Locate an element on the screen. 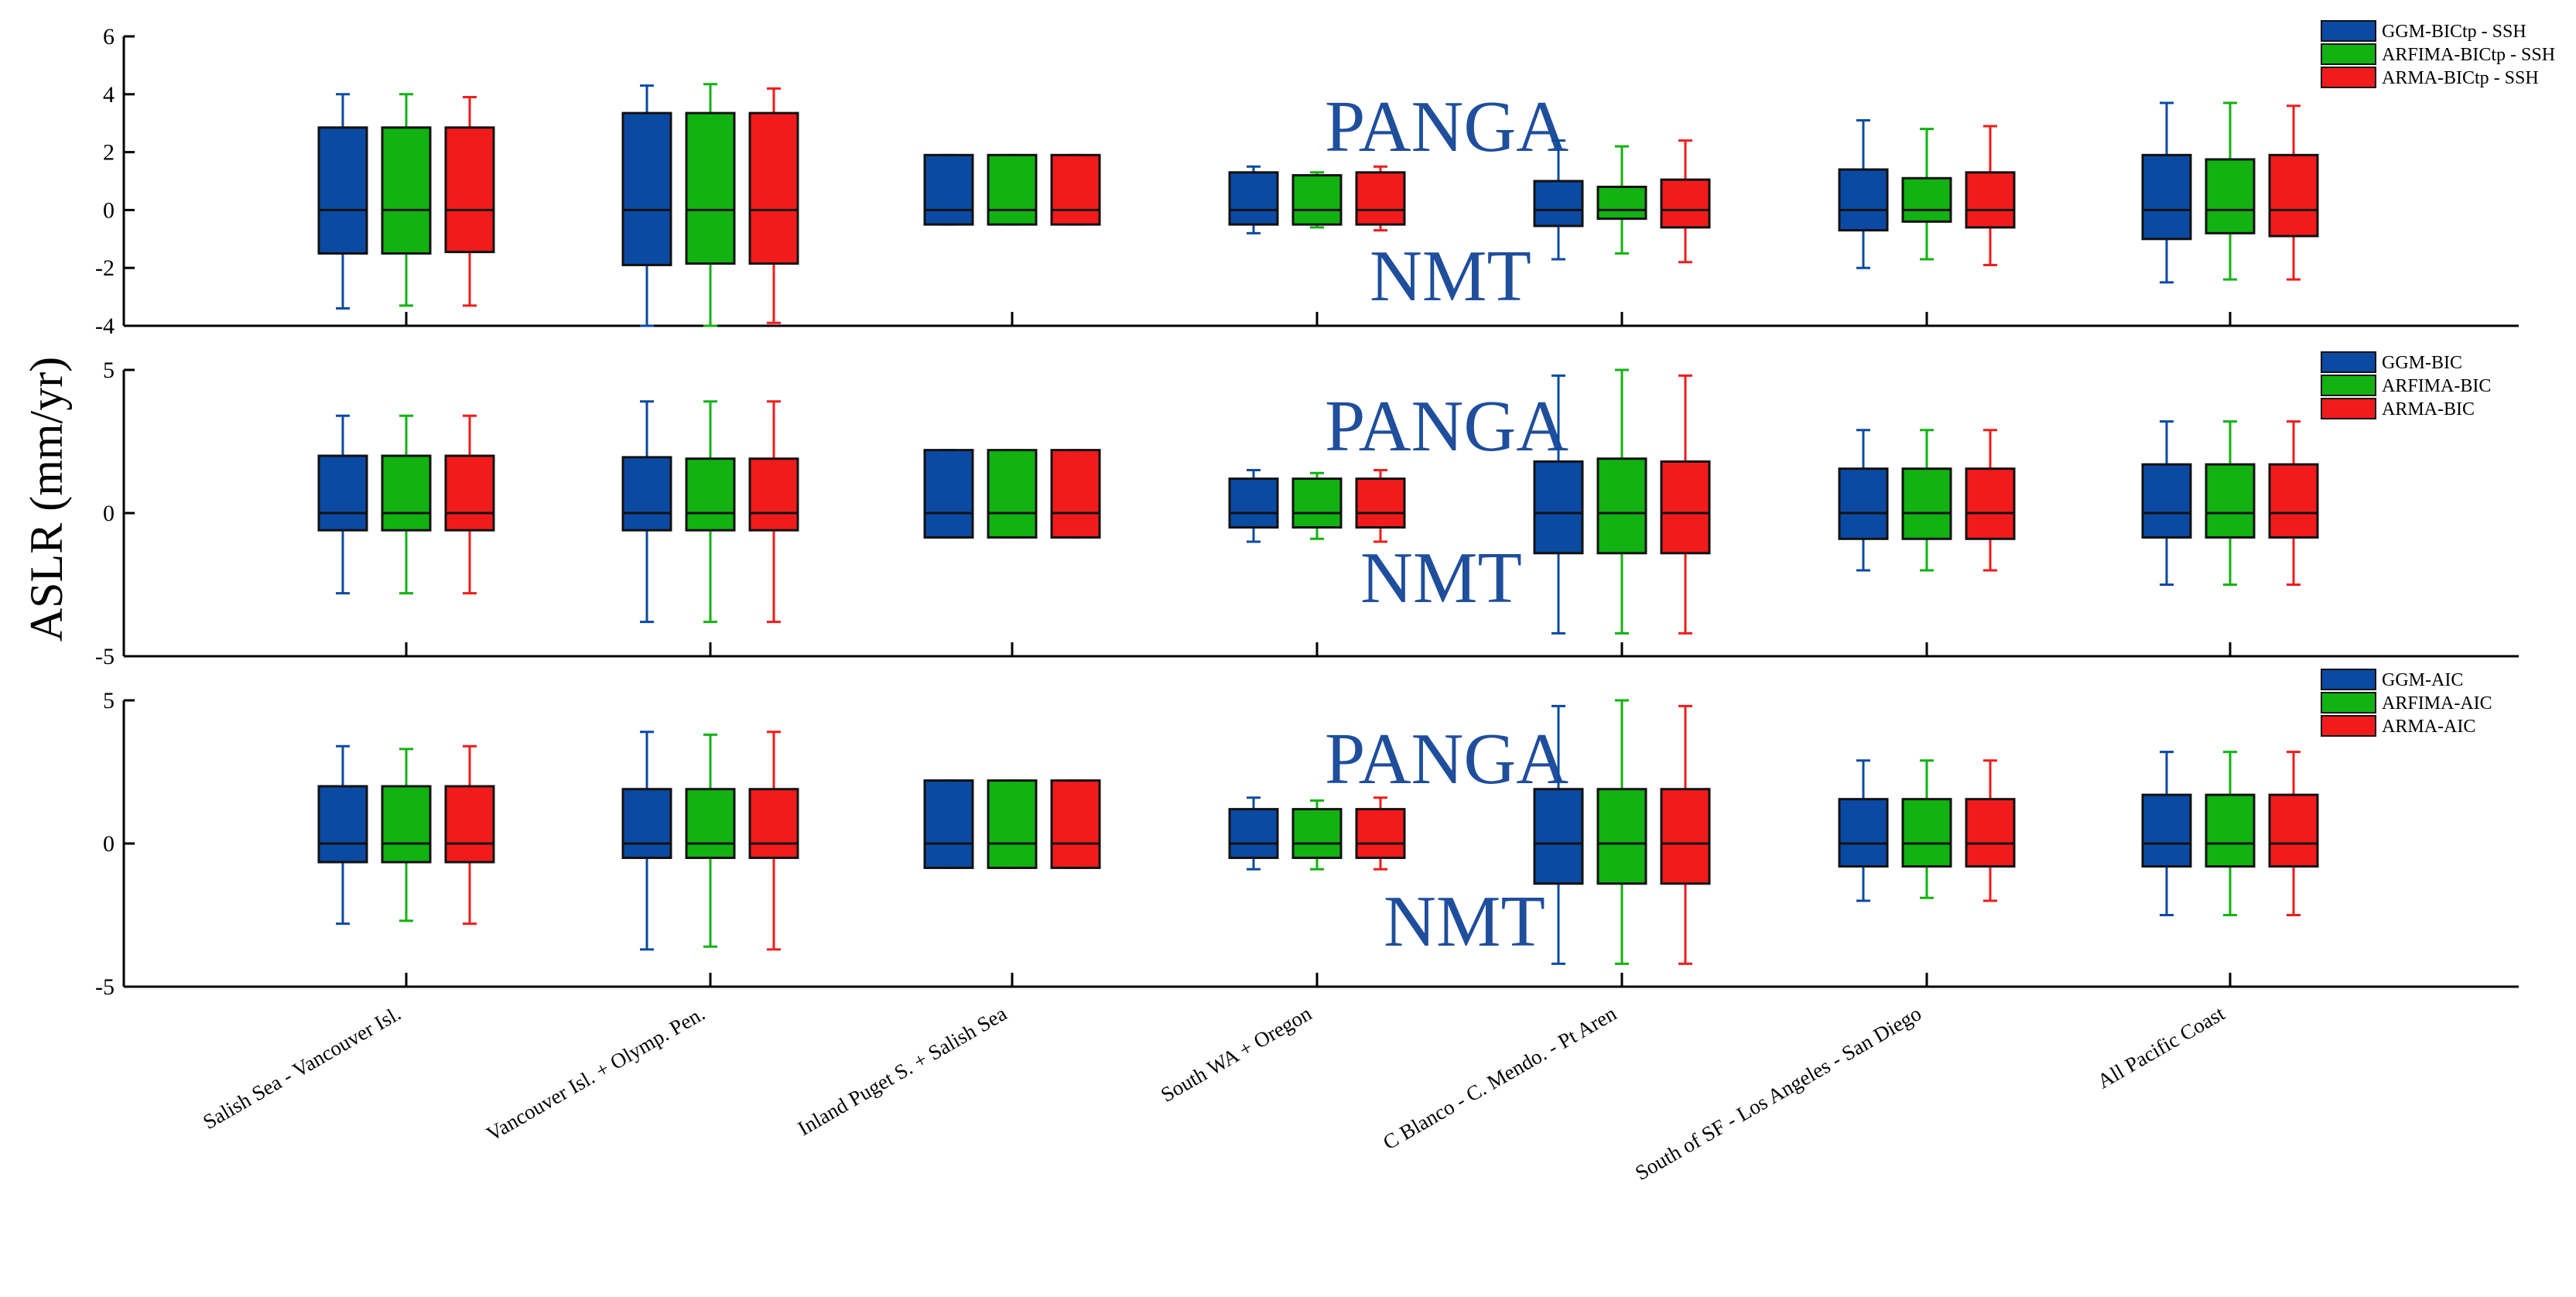 Image resolution: width=2576 pixels, height=1297 pixels. category-label-salish-sea-vancouver-isl: Salish Sea - Vancouver Isl. is located at coordinates (302, 1068).